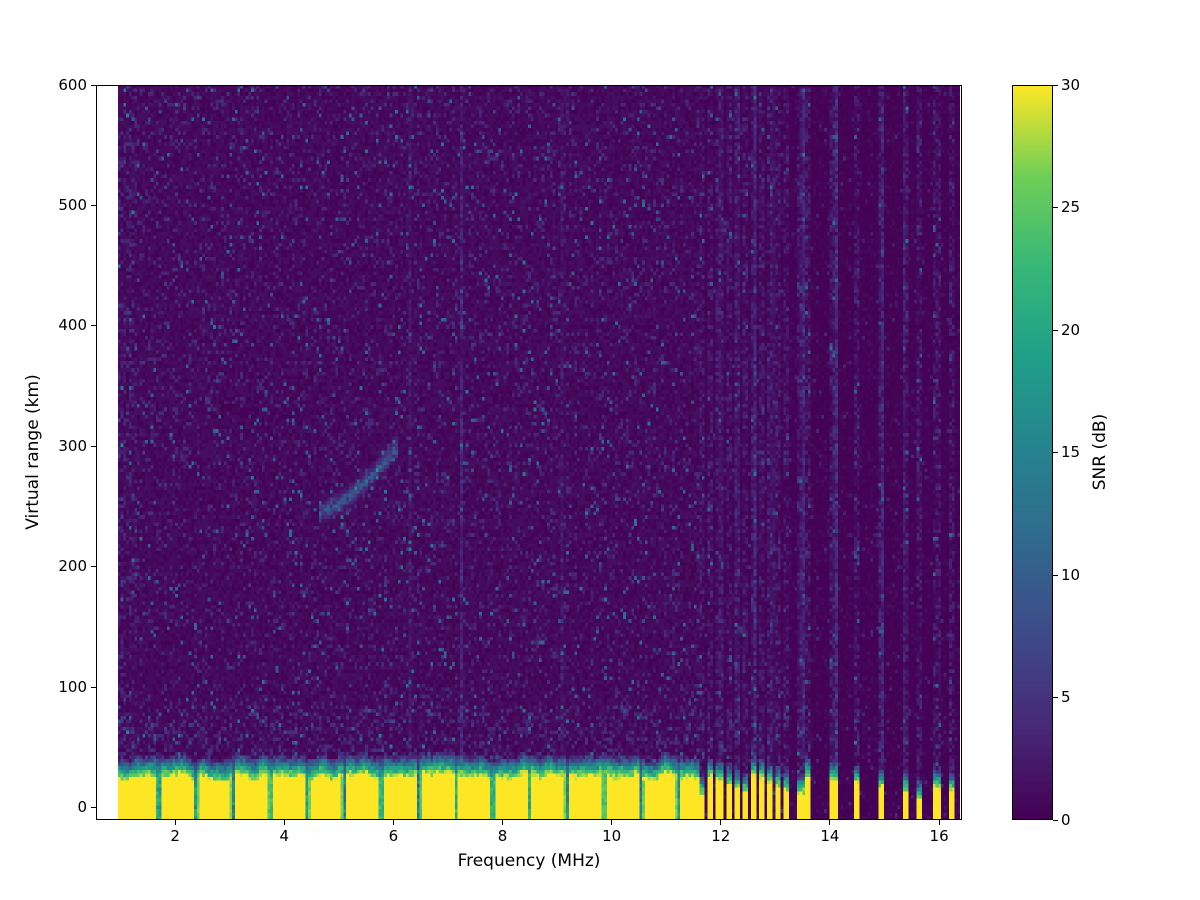 Image resolution: width=1200 pixels, height=900 pixels. What do you see at coordinates (1071, 329) in the screenshot?
I see `colorbar-tick-label: 20` at bounding box center [1071, 329].